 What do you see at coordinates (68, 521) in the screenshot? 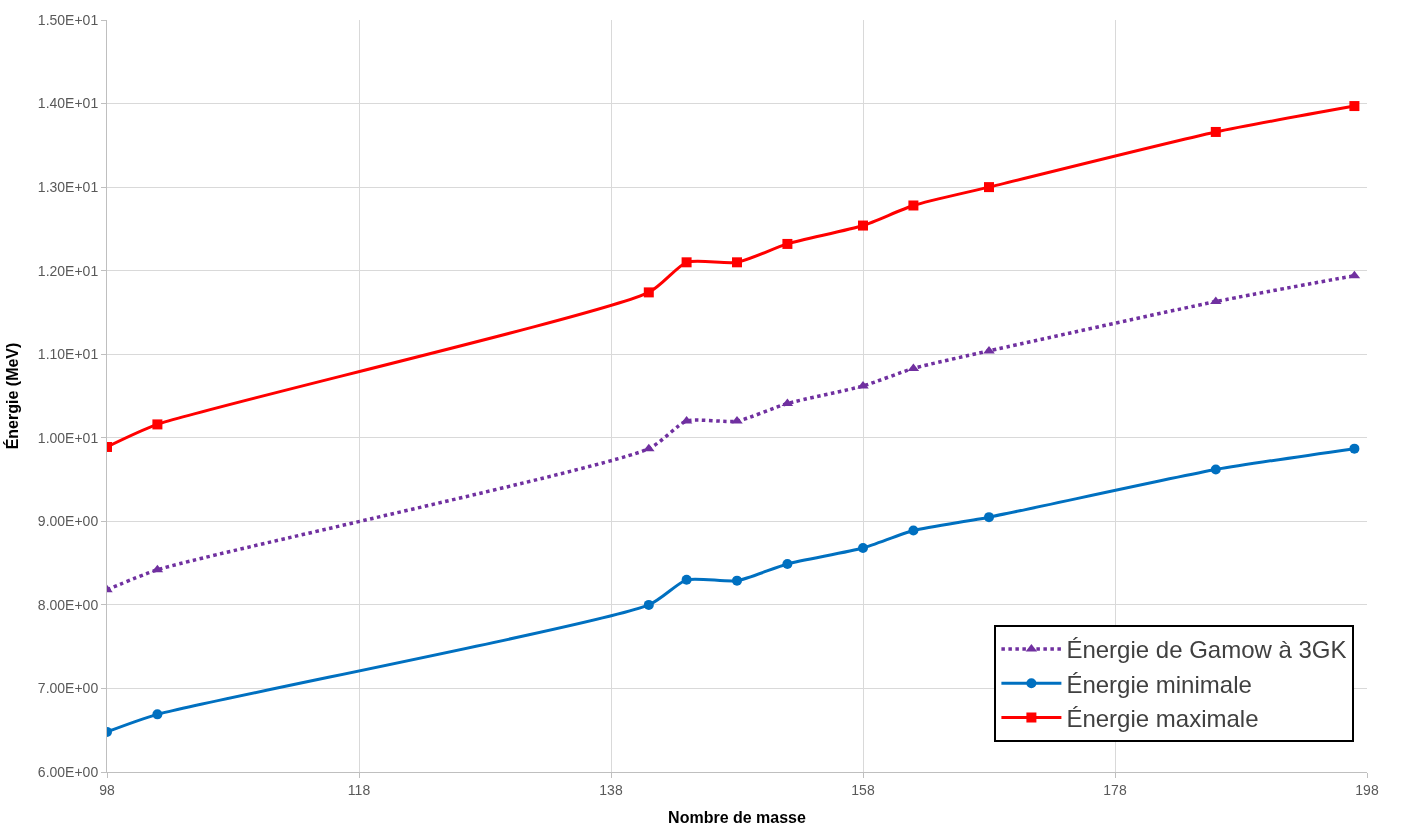
I see `y-tick-label: 9.00E+00` at bounding box center [68, 521].